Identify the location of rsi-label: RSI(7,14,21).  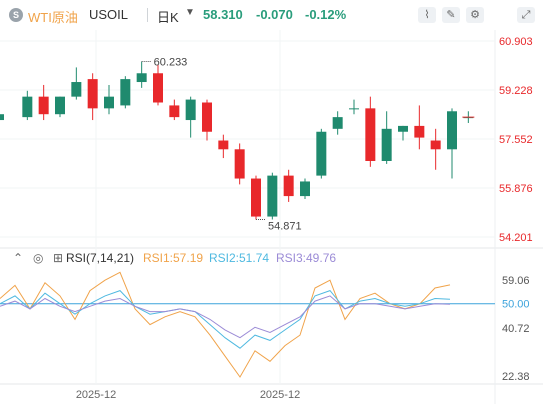
(100, 258).